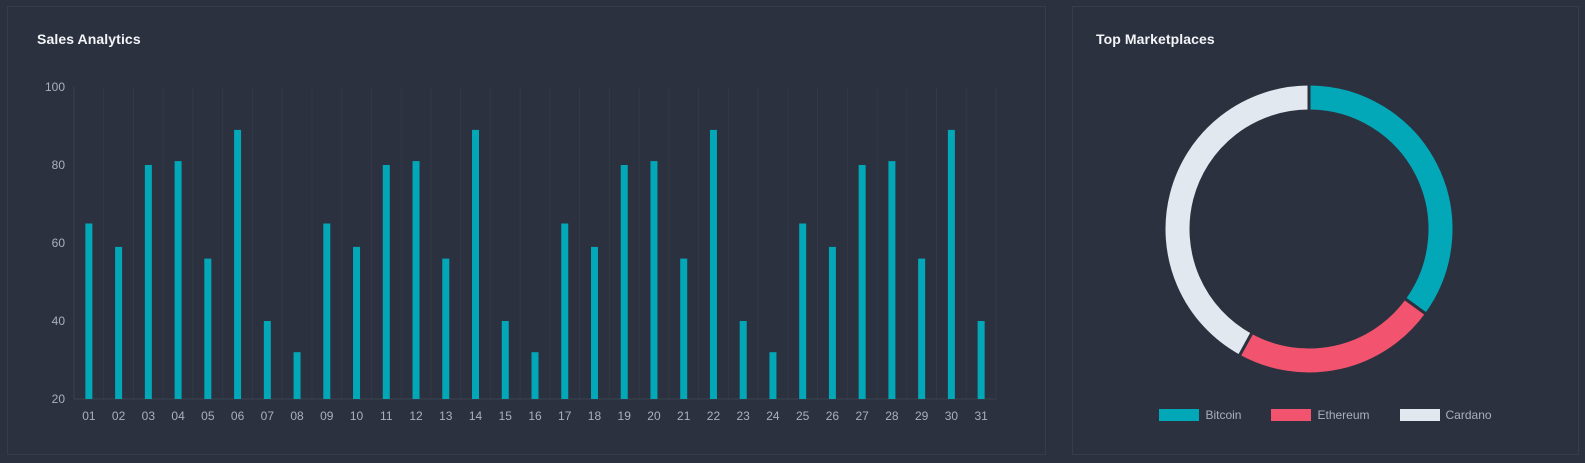 The width and height of the screenshot is (1585, 463). Describe the element at coordinates (892, 416) in the screenshot. I see `x-tick-label: 28` at that location.